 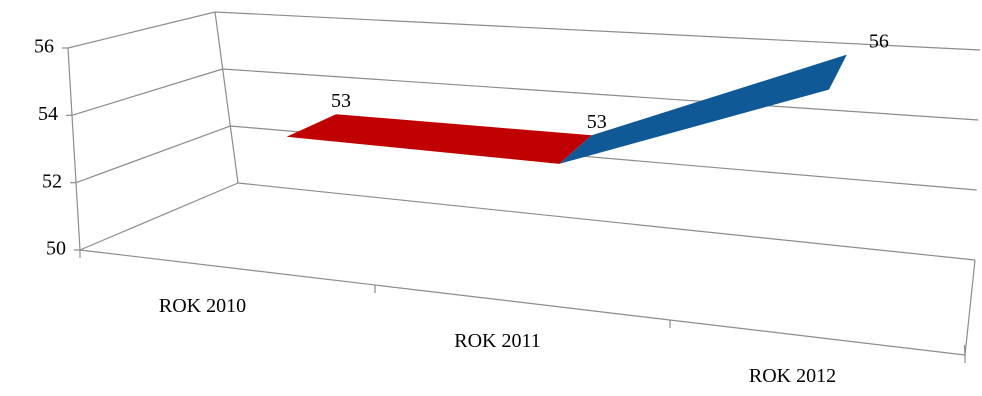 What do you see at coordinates (226, 97) in the screenshot?
I see `back-wall-edge` at bounding box center [226, 97].